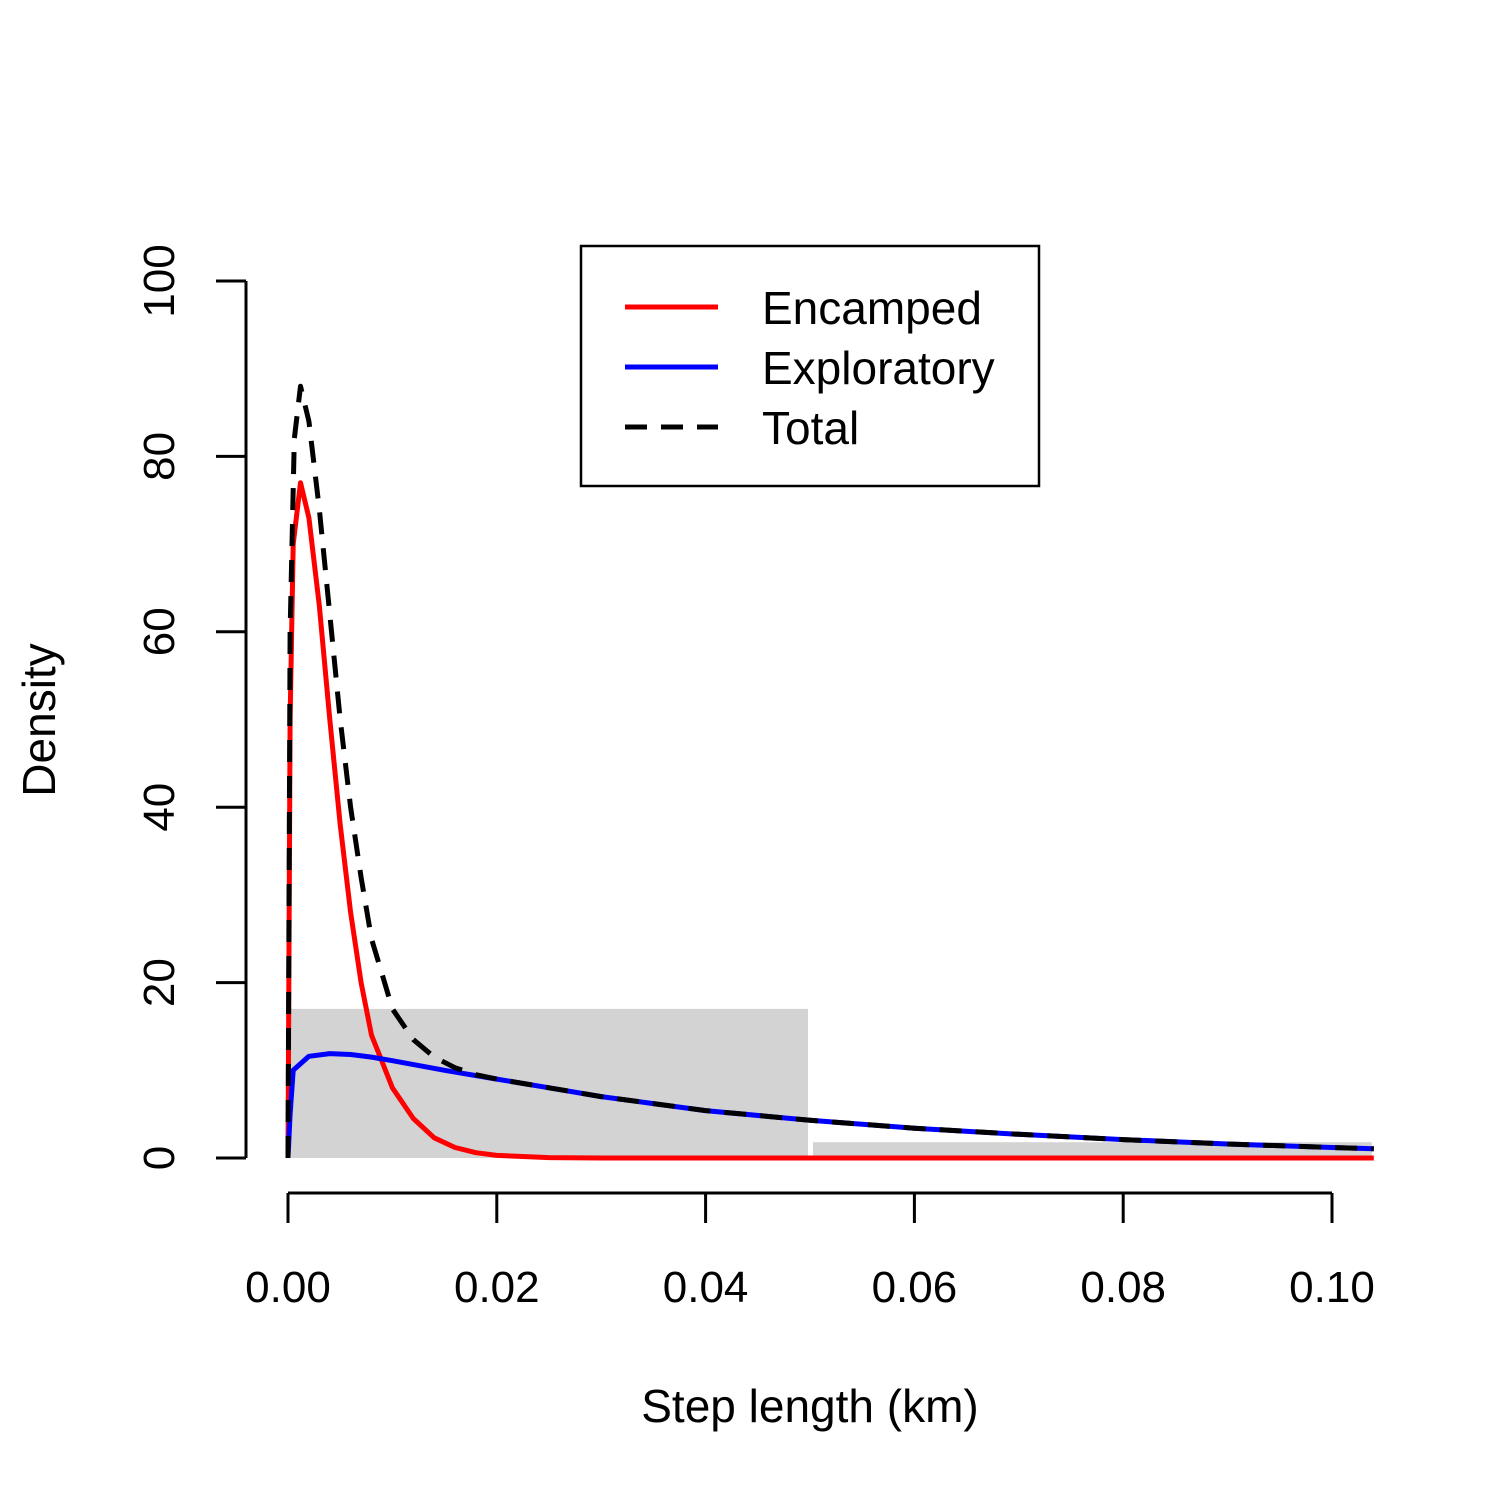  Describe the element at coordinates (1332, 1287) in the screenshot. I see `x-tick-label: 0.10` at that location.